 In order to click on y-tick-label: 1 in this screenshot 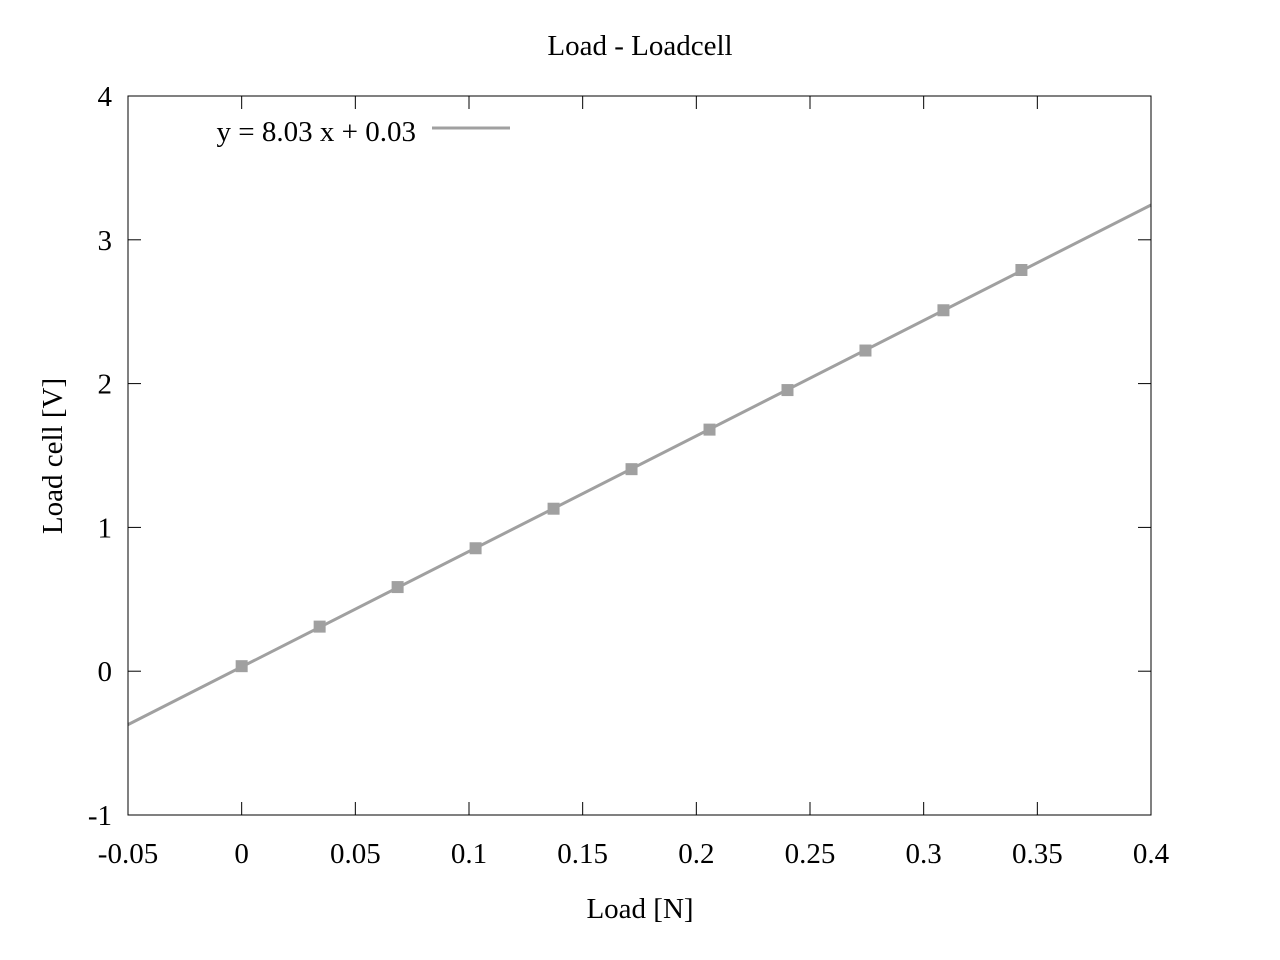, I will do `click(105, 528)`.